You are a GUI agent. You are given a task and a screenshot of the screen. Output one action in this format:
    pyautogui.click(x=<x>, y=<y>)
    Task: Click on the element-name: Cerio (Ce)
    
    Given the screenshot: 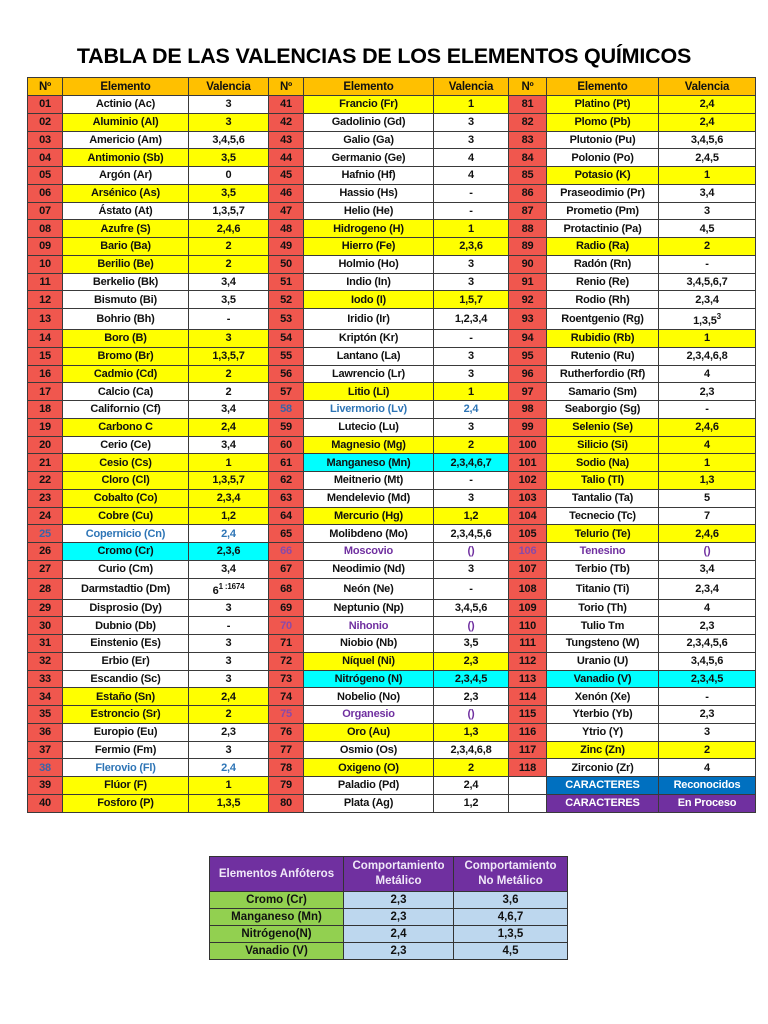 What is the action you would take?
    pyautogui.click(x=125, y=445)
    